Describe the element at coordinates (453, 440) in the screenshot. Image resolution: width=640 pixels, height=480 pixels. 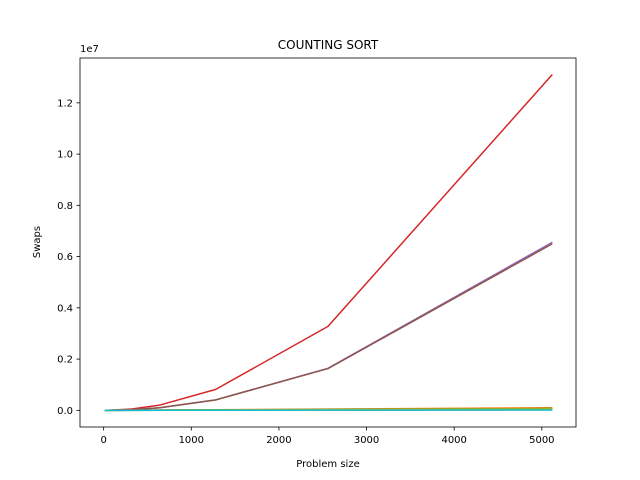
I see `x-tick-label: 4000` at that location.